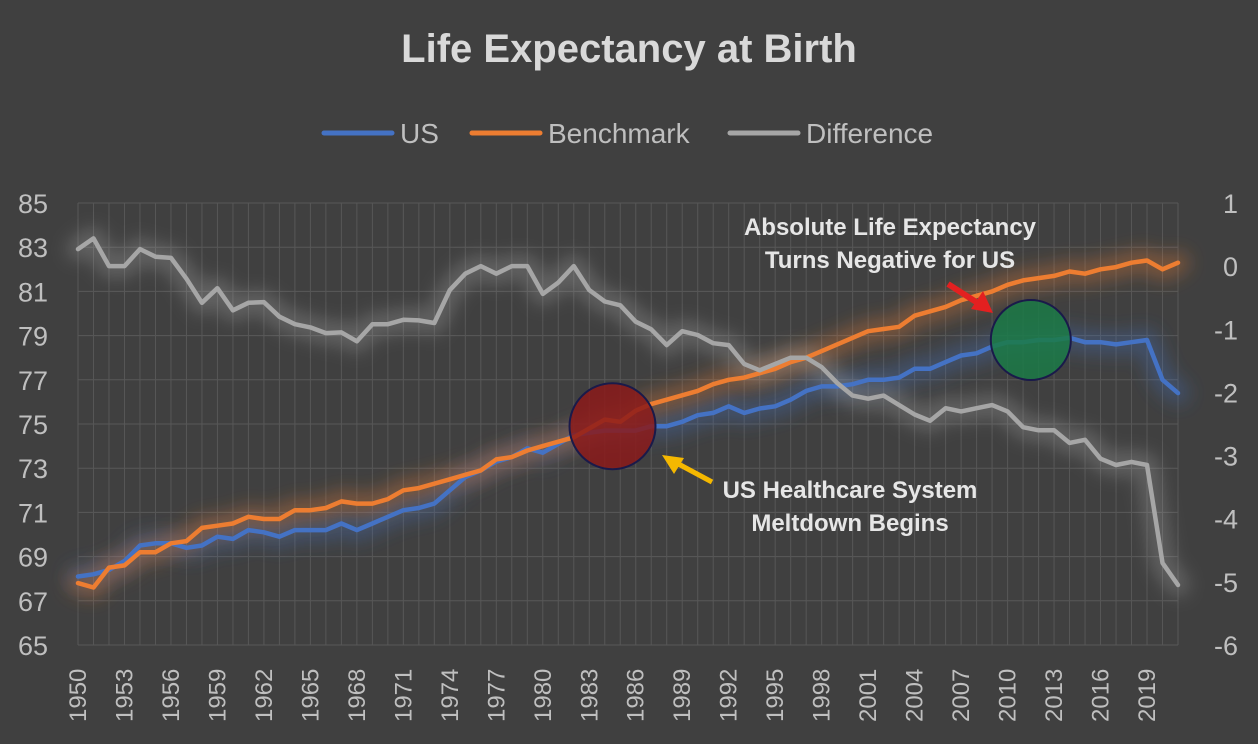  I want to click on x-tick-label: 1977, so click(496, 695).